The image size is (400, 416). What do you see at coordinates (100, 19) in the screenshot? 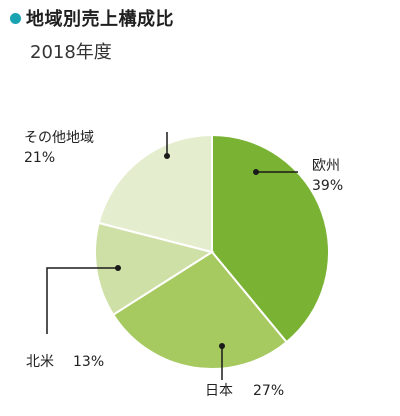
I see `chart-title: 地域別売上構成比` at bounding box center [100, 19].